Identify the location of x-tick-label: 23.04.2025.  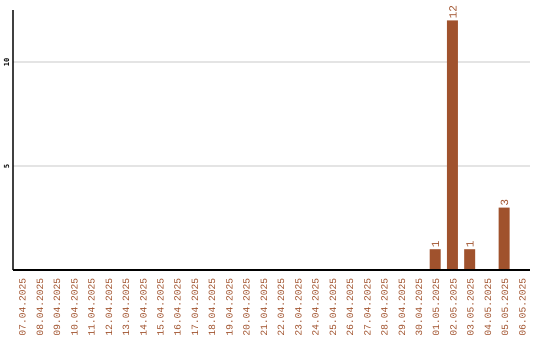
(298, 307).